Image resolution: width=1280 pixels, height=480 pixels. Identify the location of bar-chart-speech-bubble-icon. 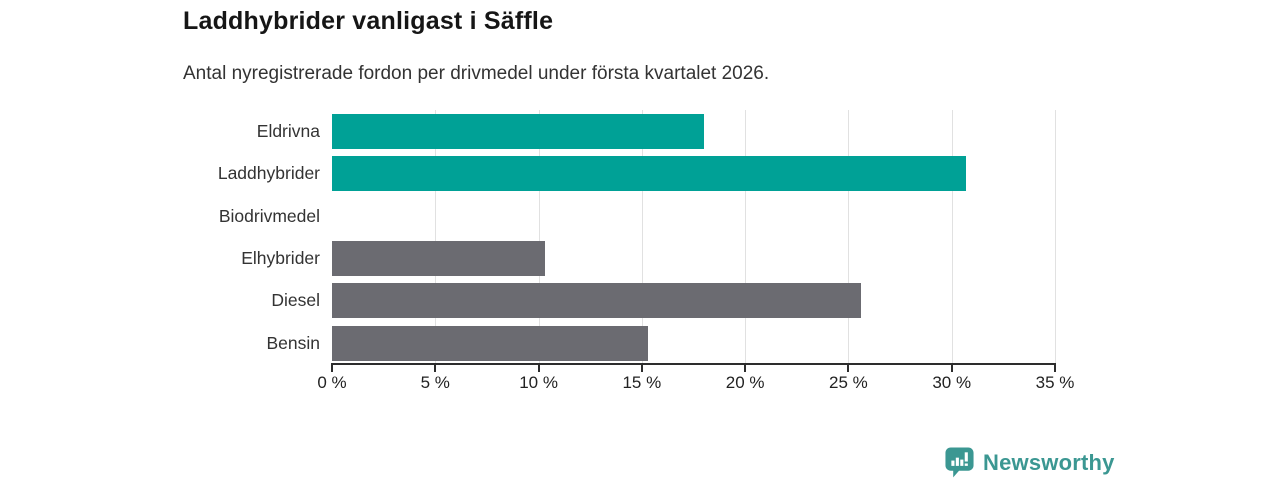
(959, 462).